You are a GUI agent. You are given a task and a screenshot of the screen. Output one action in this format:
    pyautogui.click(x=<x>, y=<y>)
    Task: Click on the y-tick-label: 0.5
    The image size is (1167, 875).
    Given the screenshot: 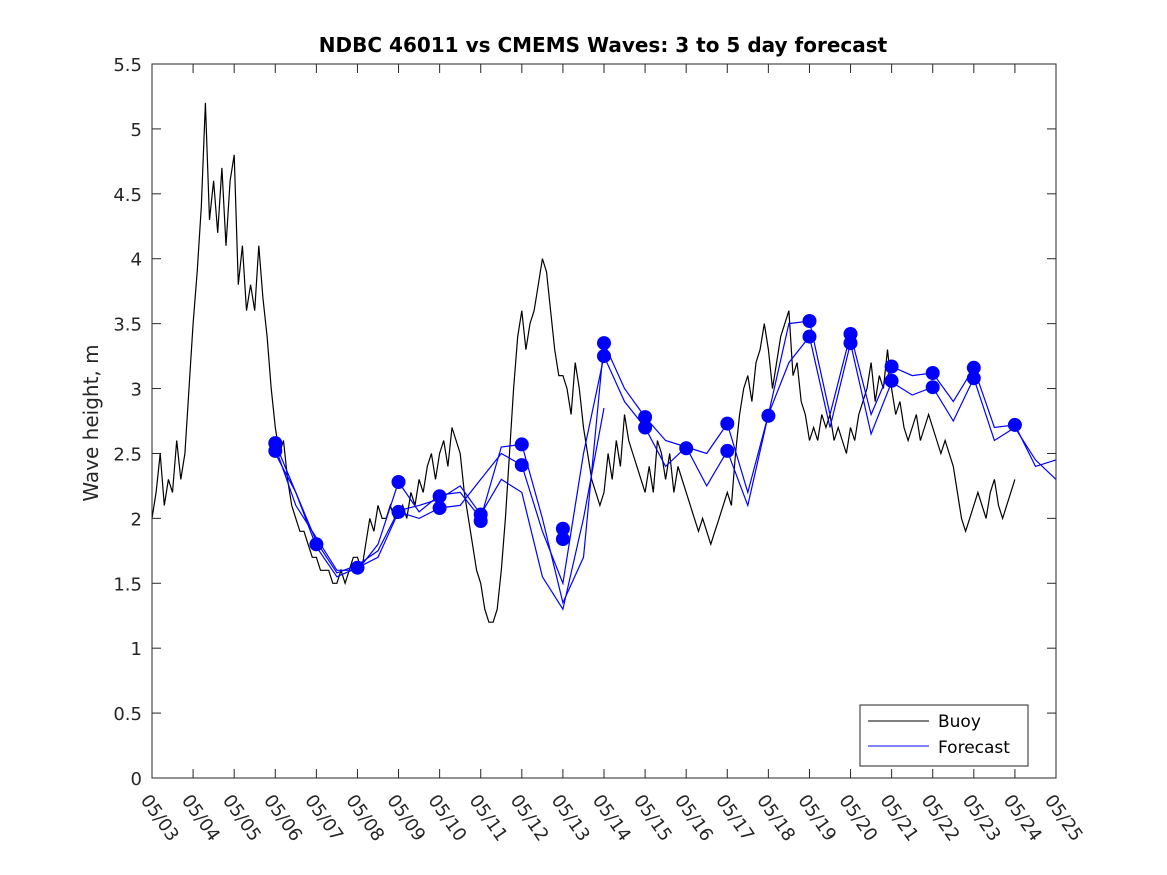 What is the action you would take?
    pyautogui.click(x=127, y=714)
    